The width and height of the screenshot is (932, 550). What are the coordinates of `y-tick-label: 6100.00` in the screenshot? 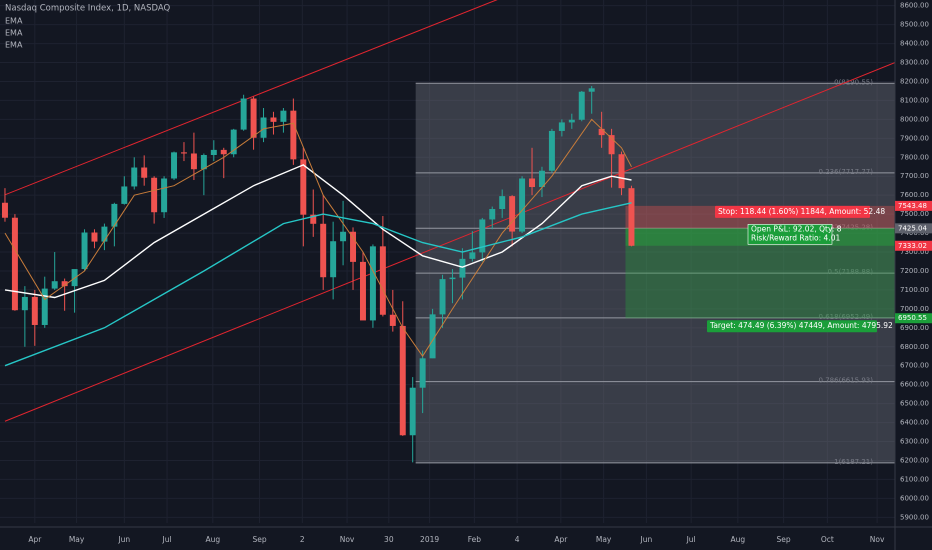 It's located at (914, 479).